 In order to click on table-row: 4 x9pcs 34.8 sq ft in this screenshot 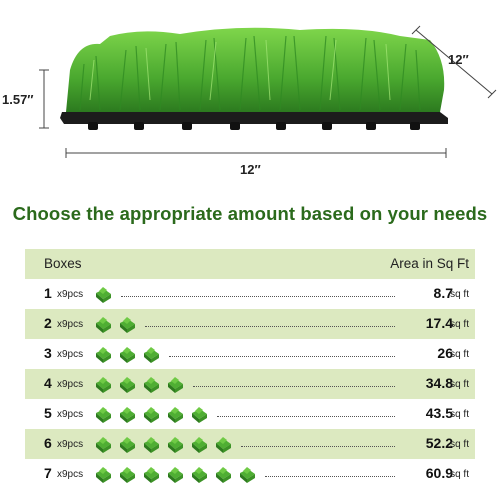, I will do `click(250, 384)`.